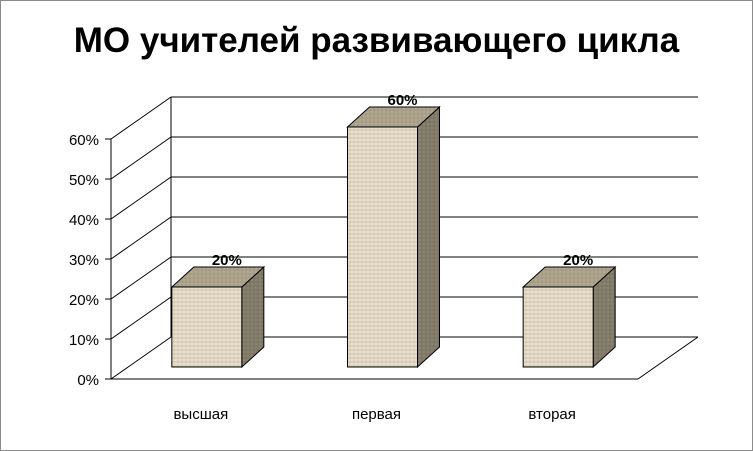 This screenshot has height=451, width=753. I want to click on y-tick-label: 0%, so click(88, 380).